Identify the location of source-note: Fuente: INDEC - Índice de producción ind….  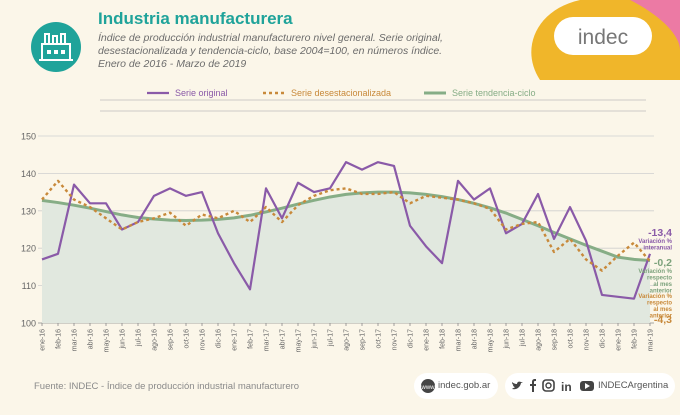
(167, 386).